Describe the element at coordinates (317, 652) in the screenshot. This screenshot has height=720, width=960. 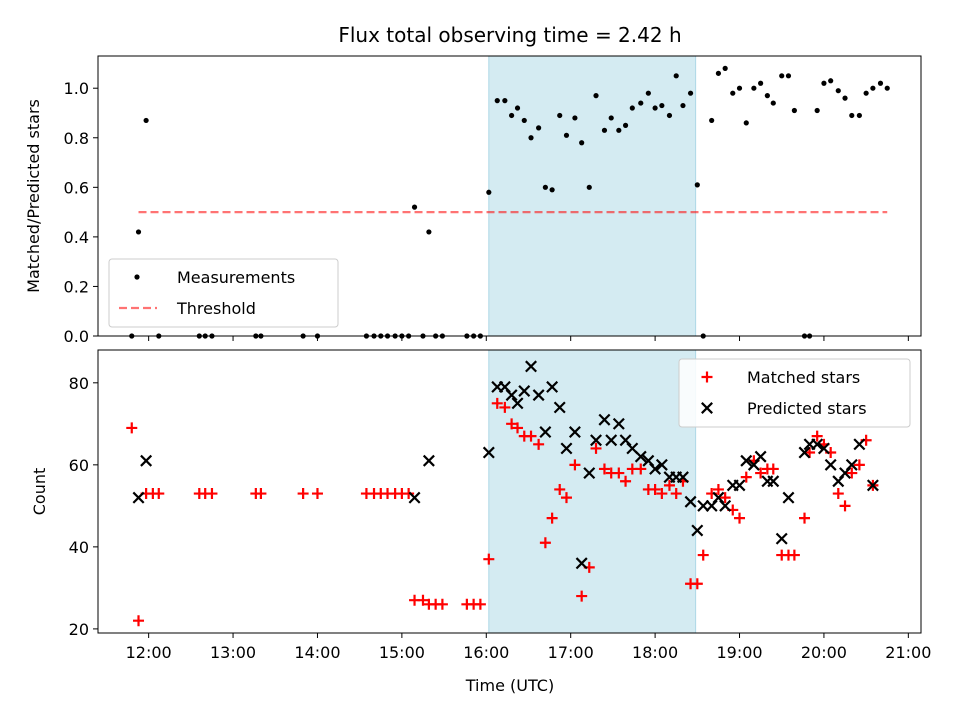
I see `x-tick-label: 14:00` at that location.